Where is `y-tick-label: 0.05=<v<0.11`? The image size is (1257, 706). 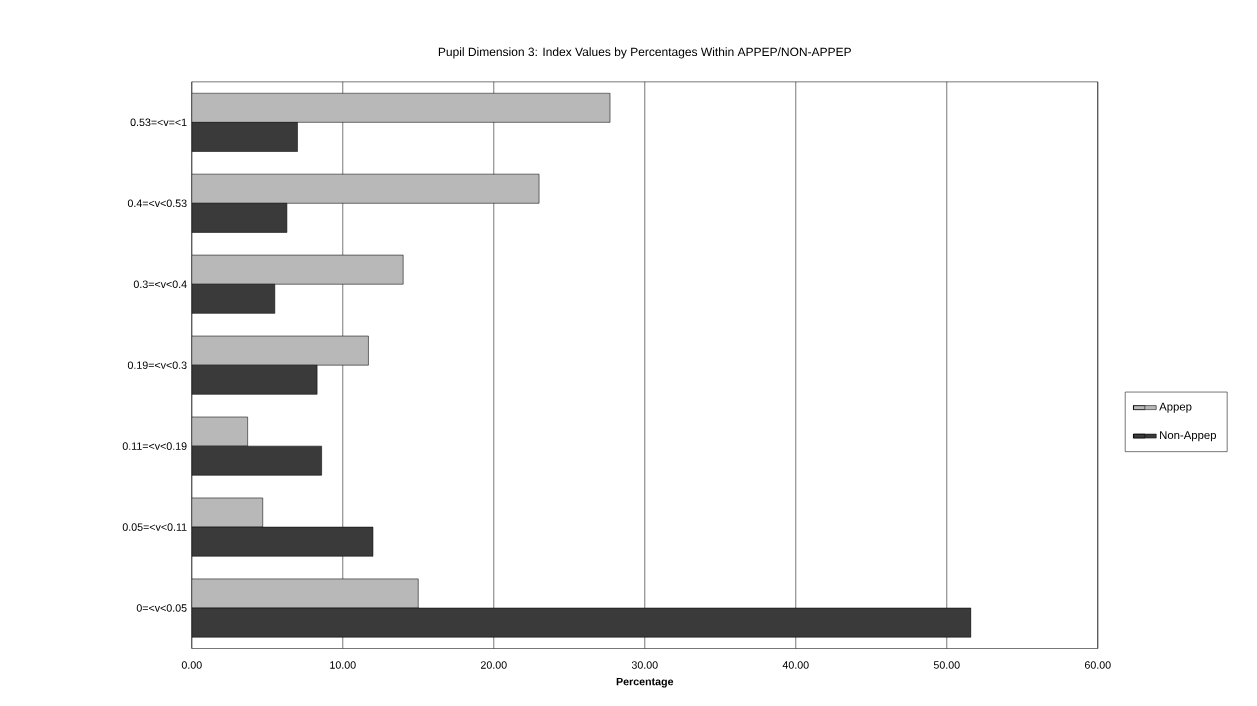 y-tick-label: 0.05=<v<0.11 is located at coordinates (154, 527).